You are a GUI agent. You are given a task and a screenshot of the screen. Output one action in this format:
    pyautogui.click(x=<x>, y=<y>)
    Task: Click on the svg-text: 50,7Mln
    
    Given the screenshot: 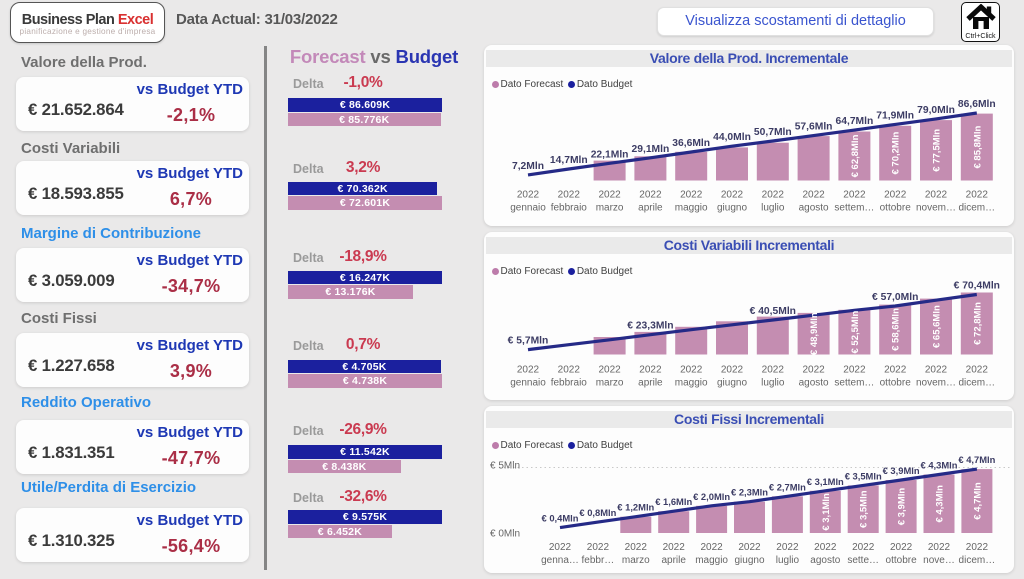 What is the action you would take?
    pyautogui.click(x=773, y=132)
    